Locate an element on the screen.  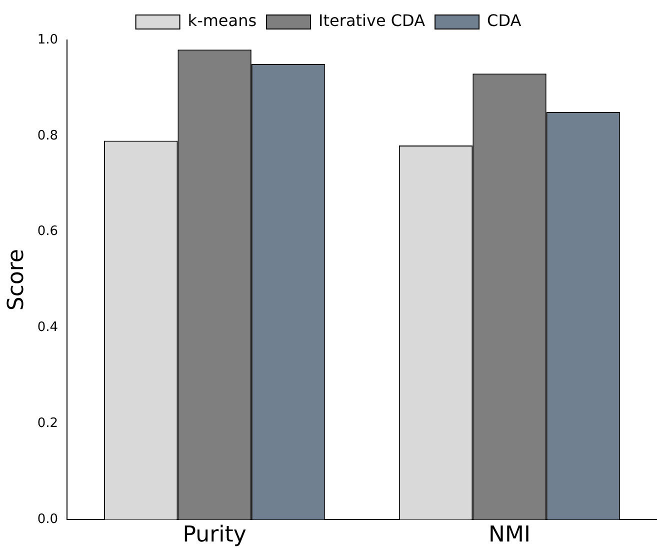
y-tick-label: 1.0 is located at coordinates (47, 40).